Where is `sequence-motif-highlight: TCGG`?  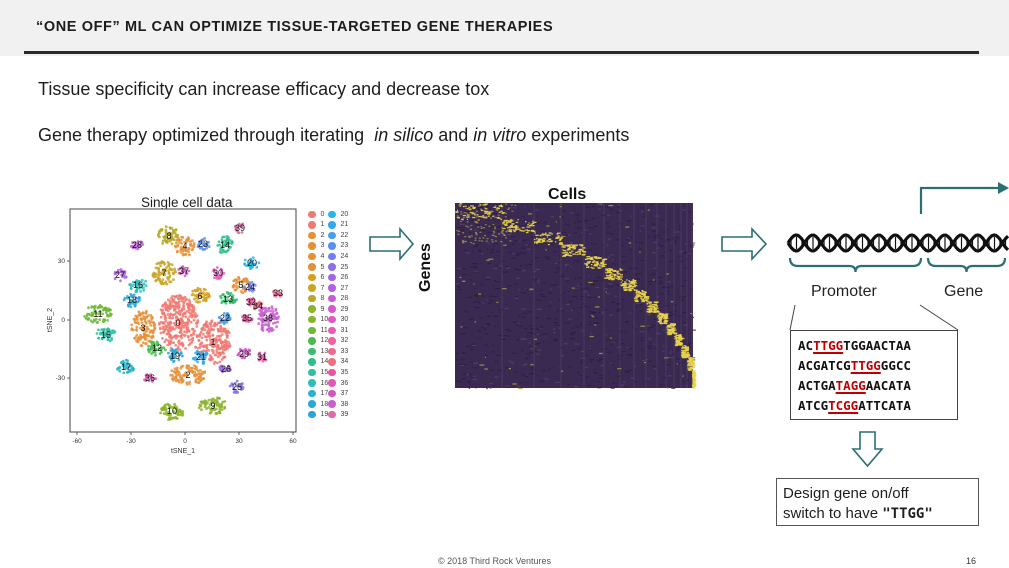
sequence-motif-highlight: TCGG is located at coordinates (843, 405).